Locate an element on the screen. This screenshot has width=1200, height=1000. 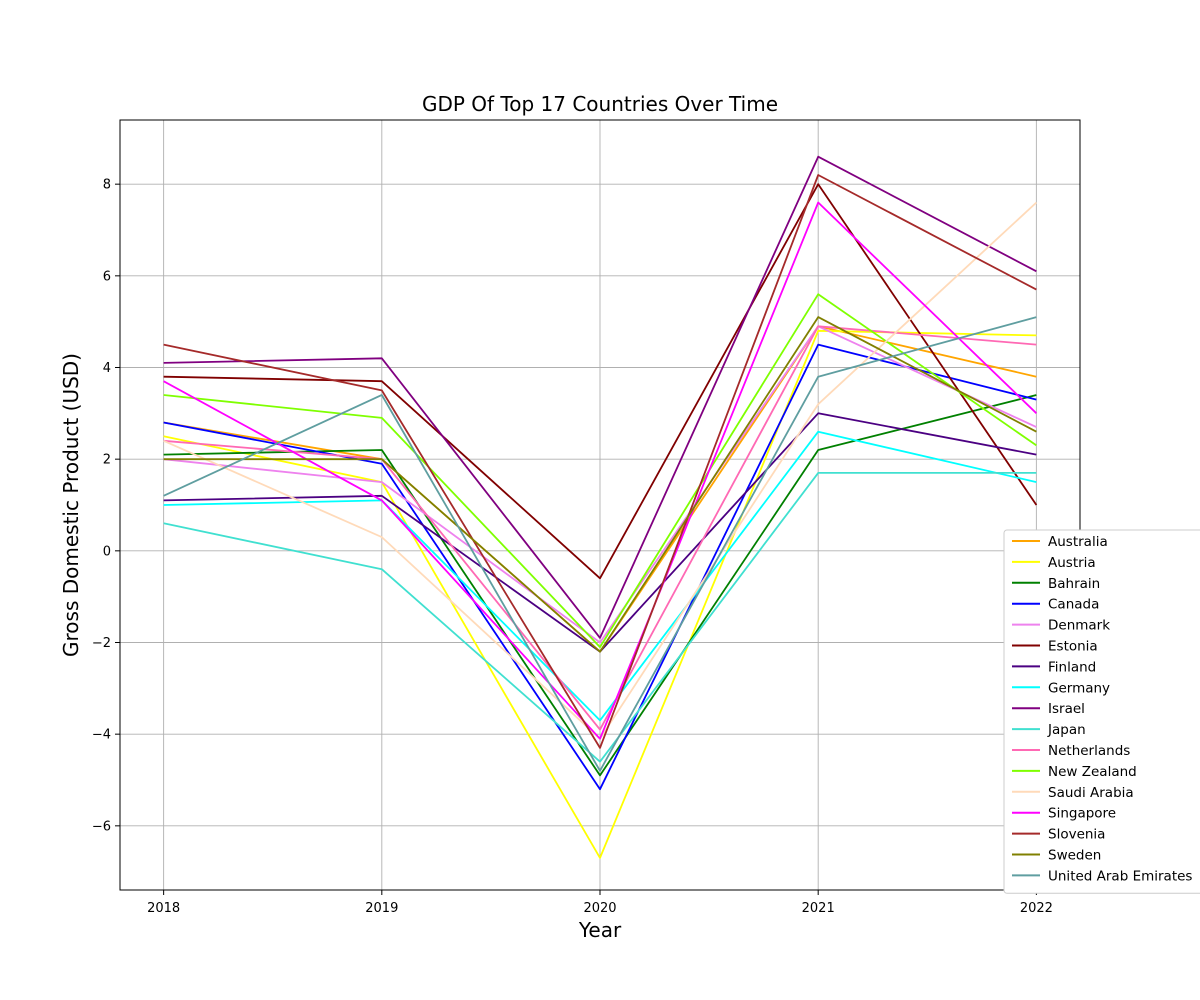
legend-label: Austria is located at coordinates (1072, 563).